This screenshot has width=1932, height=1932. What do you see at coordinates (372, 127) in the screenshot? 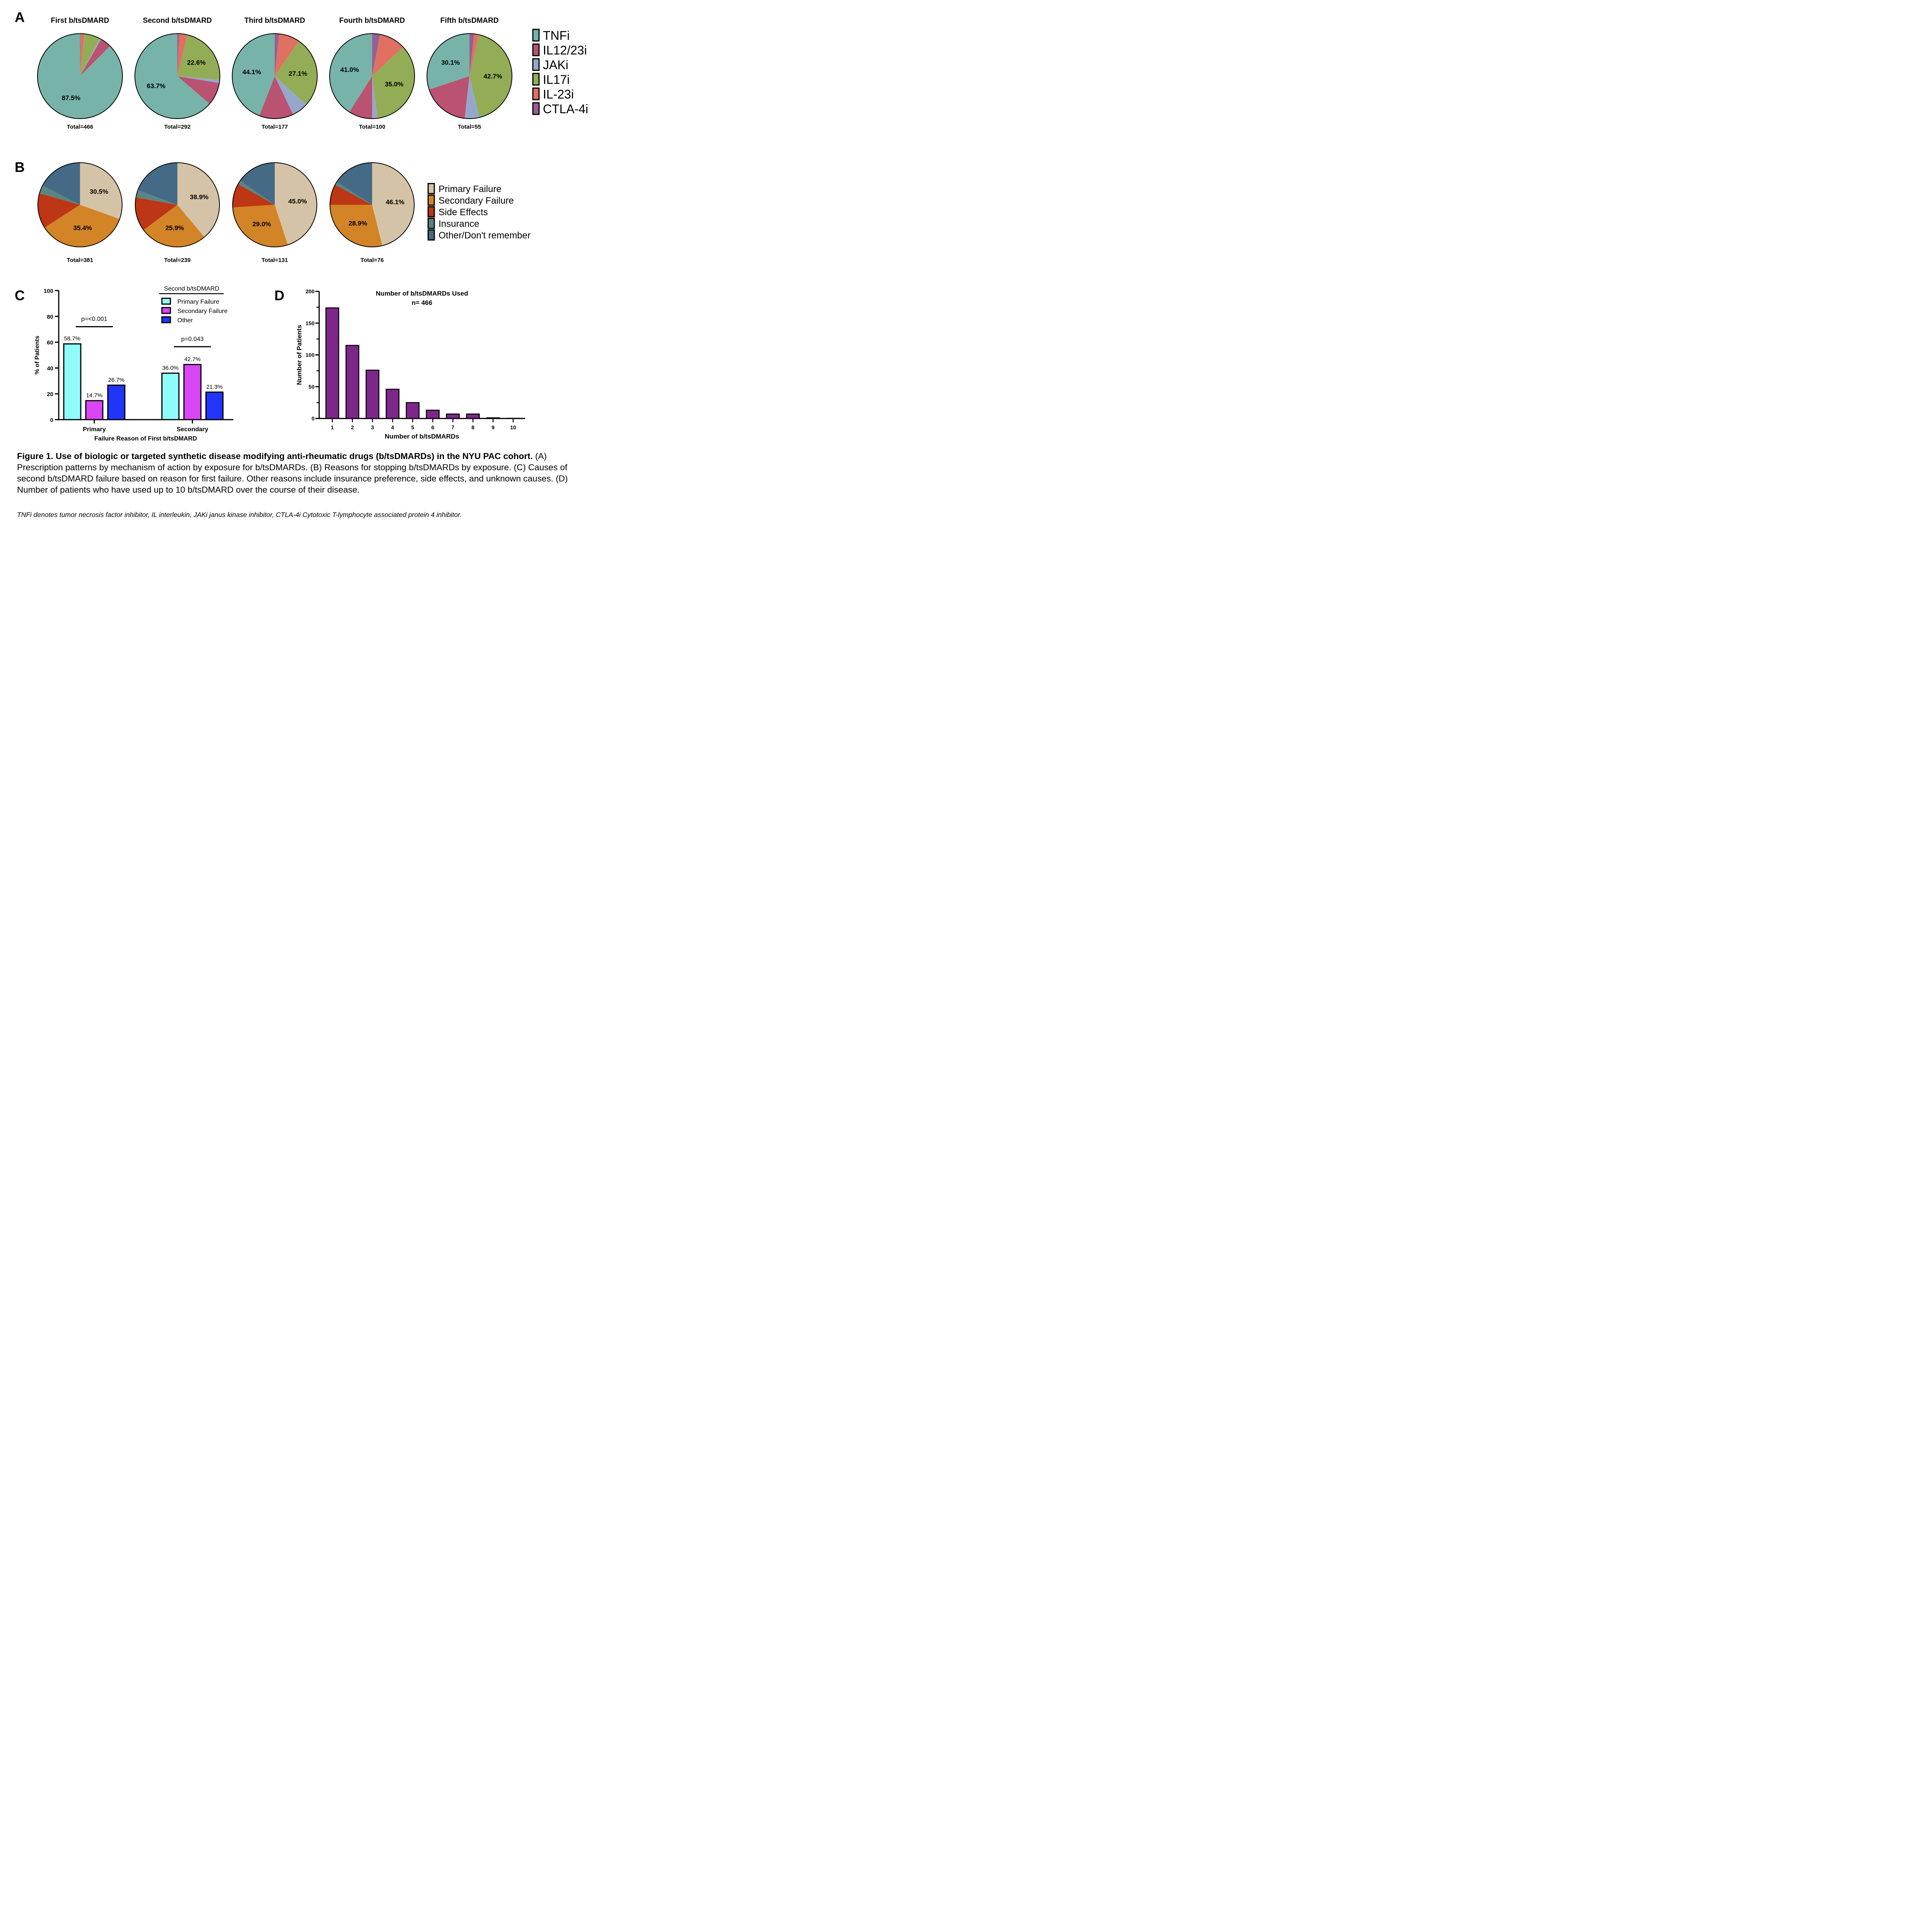
I see `pie-a4-total: Total=100` at bounding box center [372, 127].